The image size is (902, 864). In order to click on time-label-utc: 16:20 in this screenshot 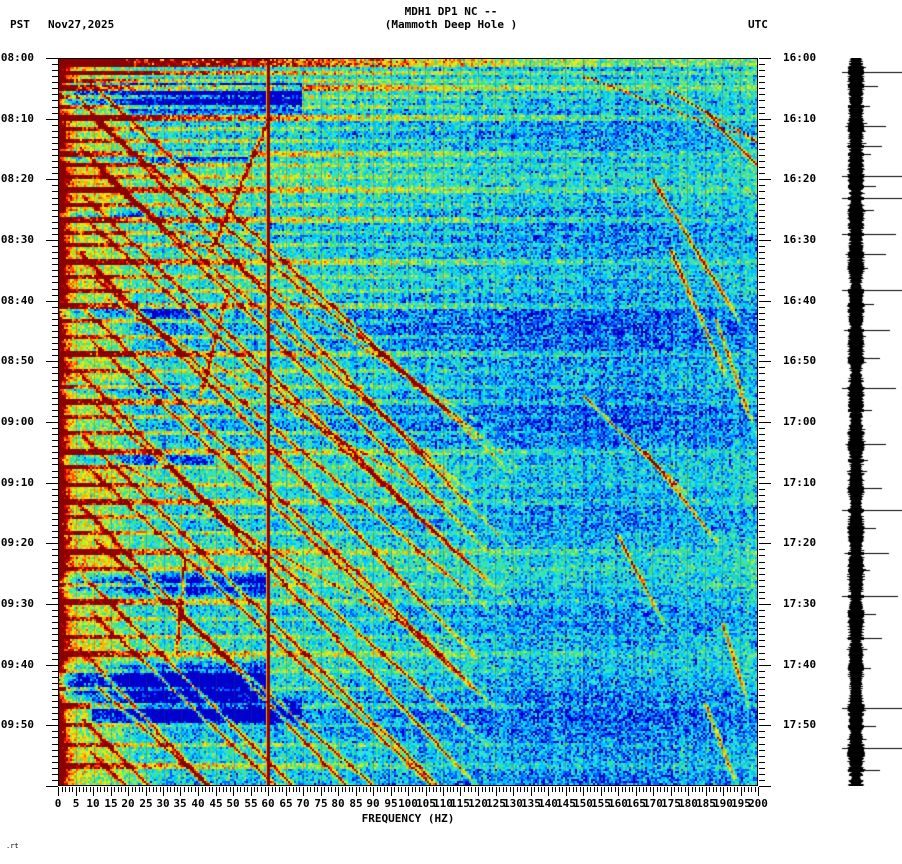, I will do `click(800, 178)`.